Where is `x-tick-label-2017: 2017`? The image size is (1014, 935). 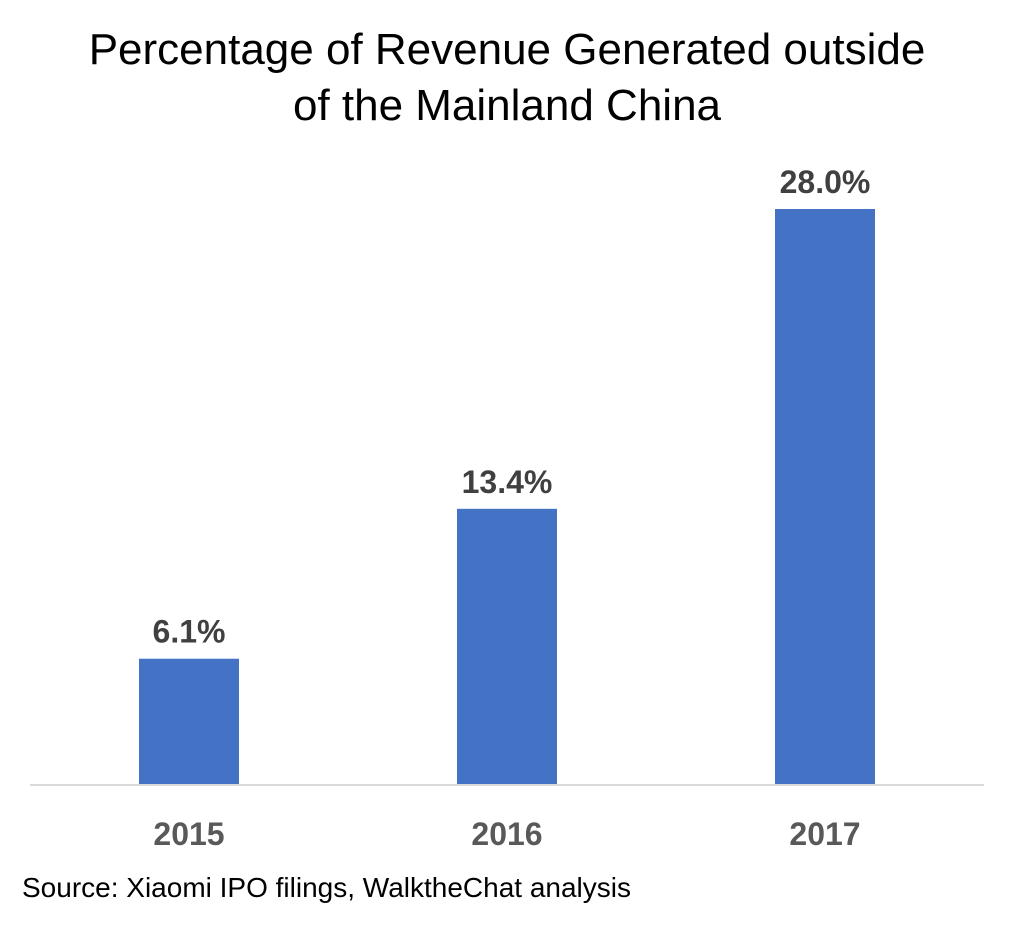
x-tick-label-2017: 2017 is located at coordinates (824, 834).